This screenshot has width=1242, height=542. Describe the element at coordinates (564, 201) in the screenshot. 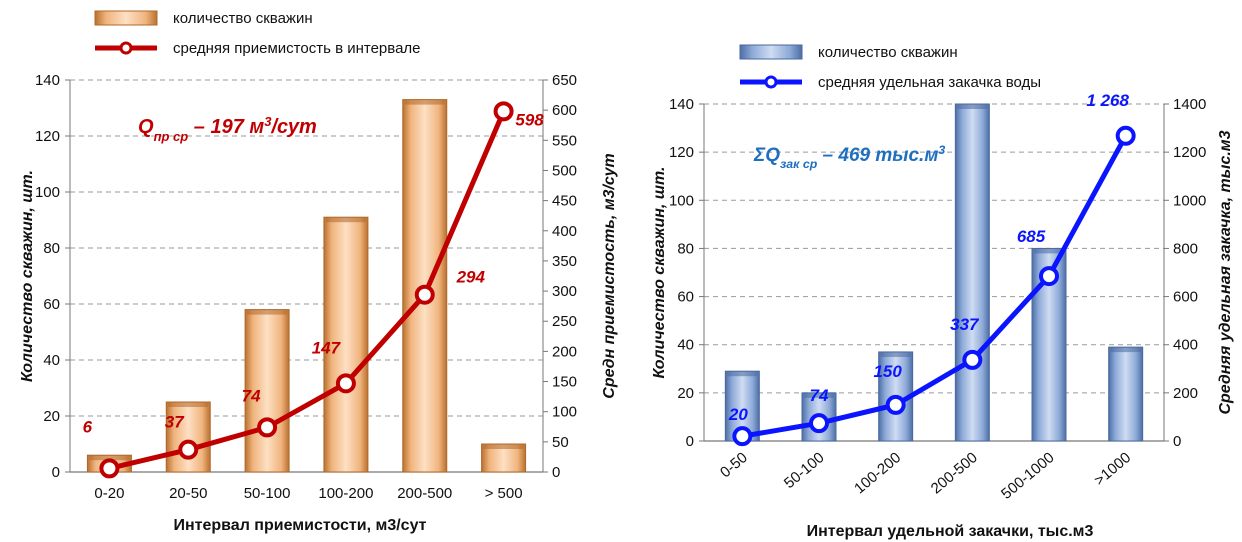

I see `y-right-tick-label: 450` at that location.